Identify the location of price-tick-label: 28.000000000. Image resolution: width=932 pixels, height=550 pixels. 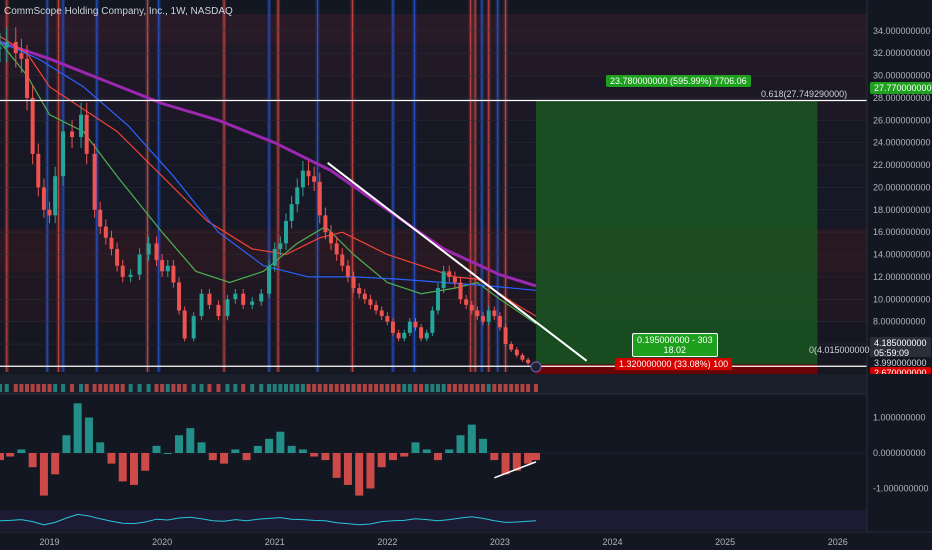
(902, 98).